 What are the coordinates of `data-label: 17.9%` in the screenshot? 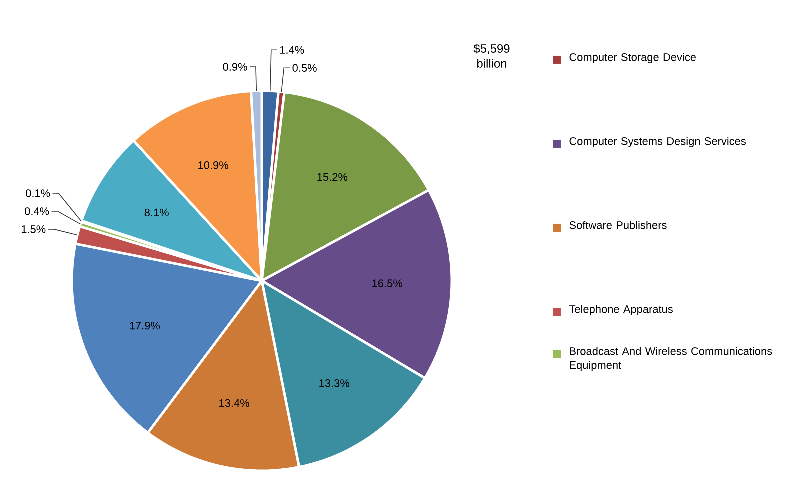 It's located at (145, 326).